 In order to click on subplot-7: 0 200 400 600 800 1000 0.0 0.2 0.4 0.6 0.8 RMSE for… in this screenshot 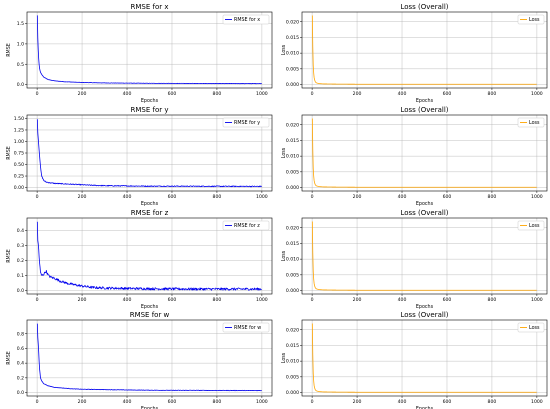, I will do `click(139, 360)`.